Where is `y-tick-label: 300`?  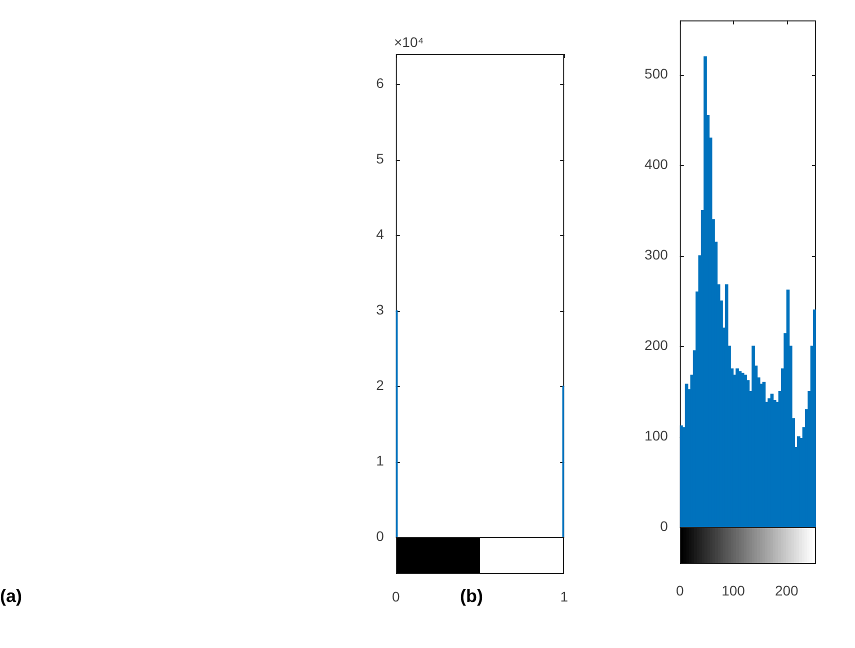
y-tick-label: 300 is located at coordinates (656, 254).